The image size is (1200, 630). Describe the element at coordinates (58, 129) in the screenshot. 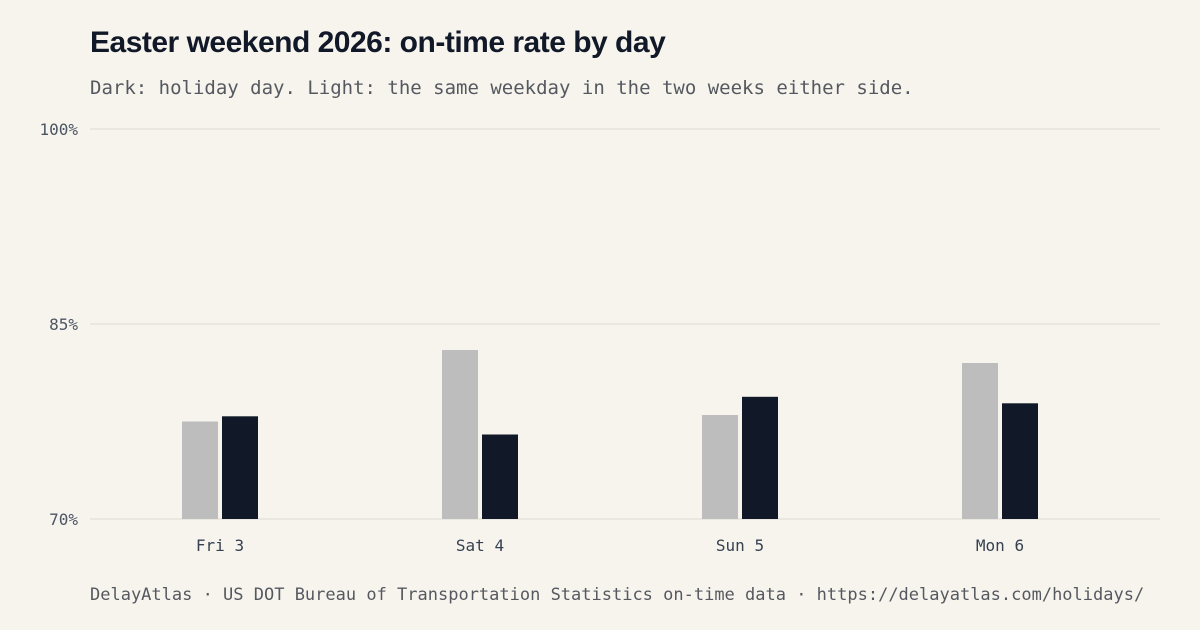

I see `y-tick-label: 100%` at that location.